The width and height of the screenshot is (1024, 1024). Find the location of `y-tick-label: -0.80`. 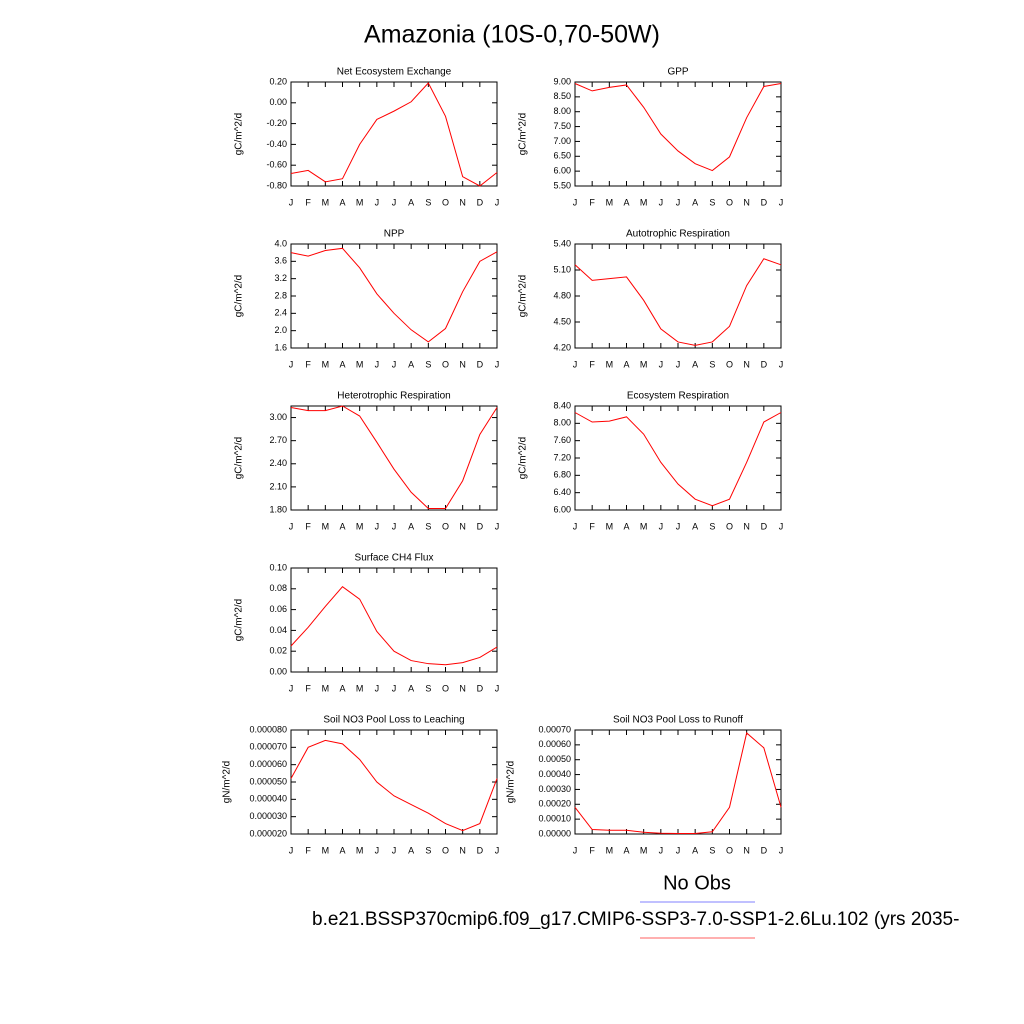

y-tick-label: -0.80 is located at coordinates (276, 185).